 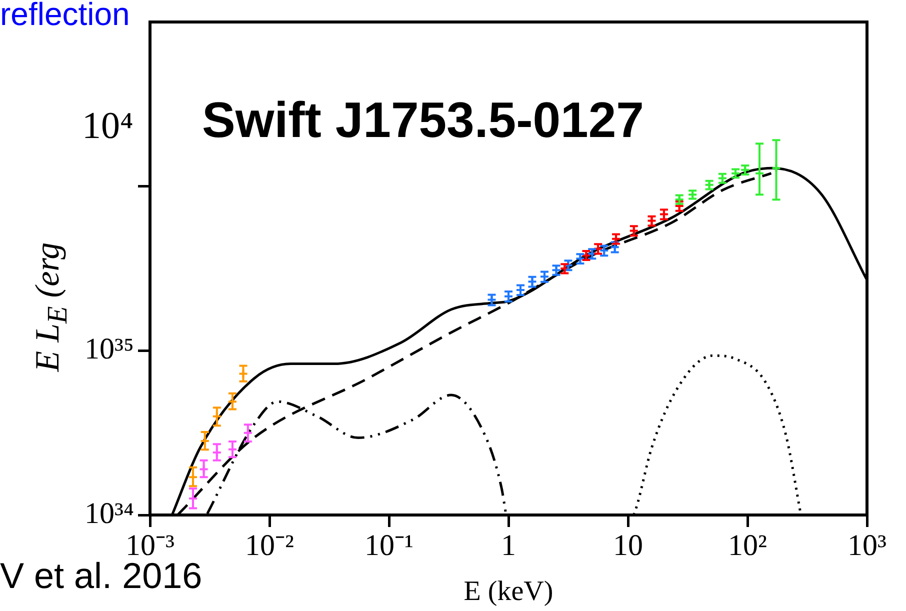 I want to click on x-tick-label: 10, so click(x=628, y=545).